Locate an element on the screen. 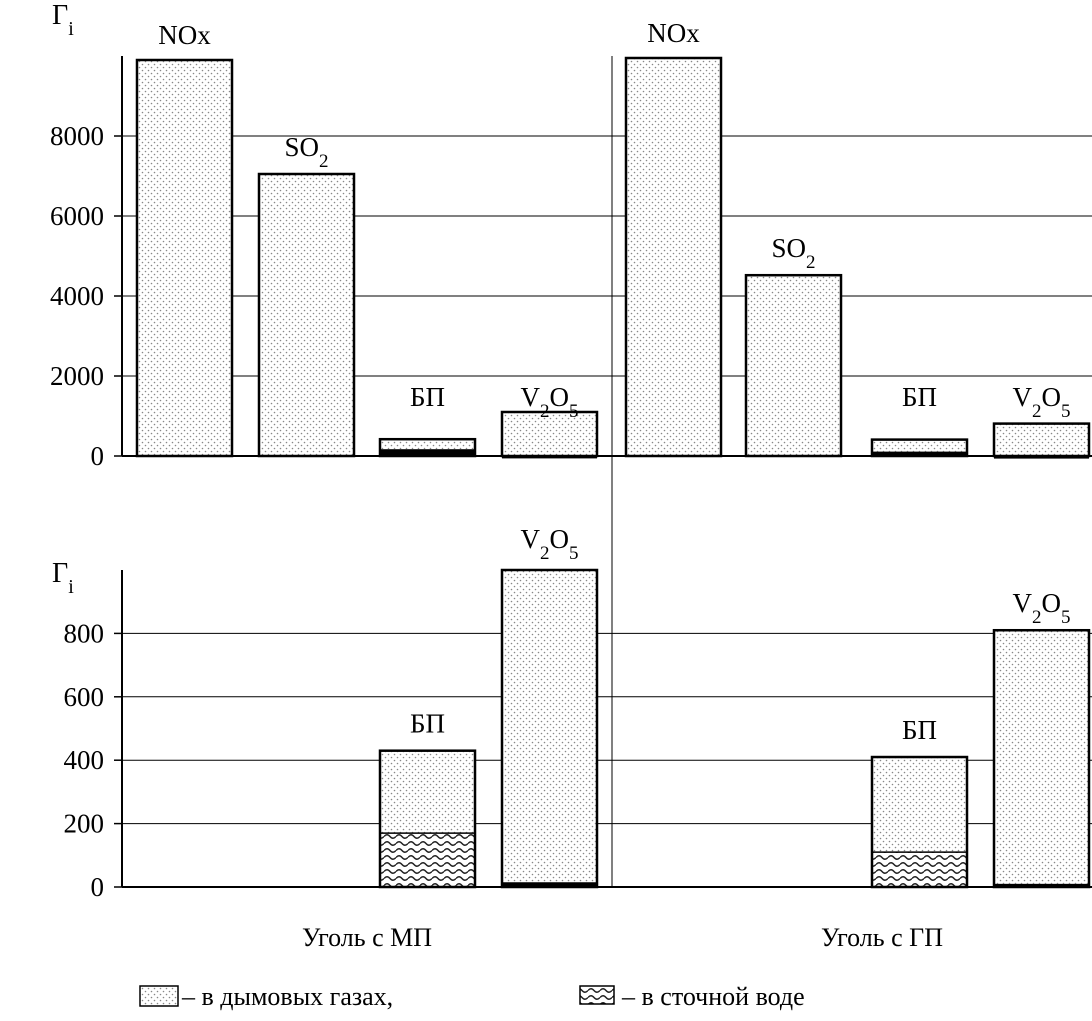 The height and width of the screenshot is (1021, 1092). bottom-bar-gas-БП-0 is located at coordinates (427, 792).